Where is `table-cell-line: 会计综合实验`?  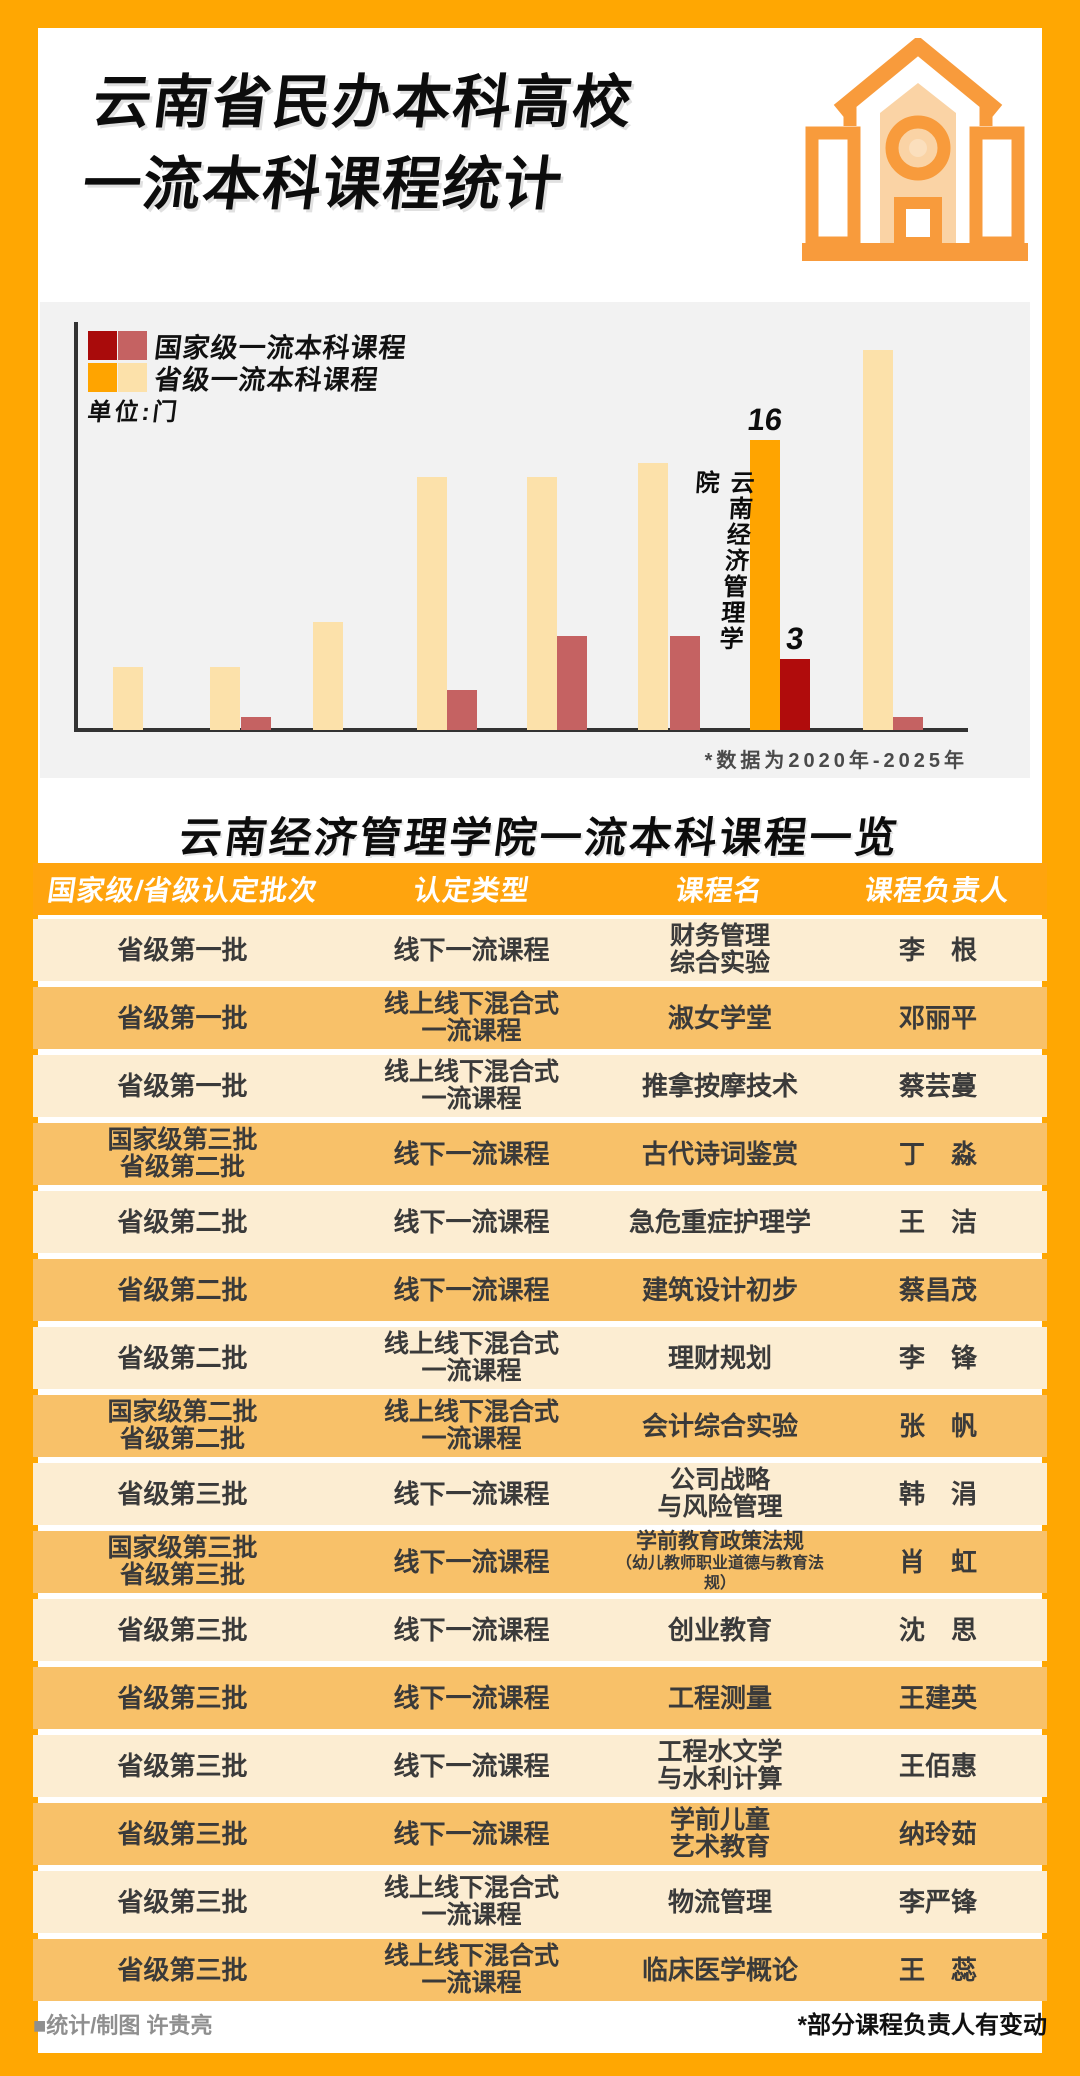
table-cell-line: 会计综合实验 is located at coordinates (719, 1426).